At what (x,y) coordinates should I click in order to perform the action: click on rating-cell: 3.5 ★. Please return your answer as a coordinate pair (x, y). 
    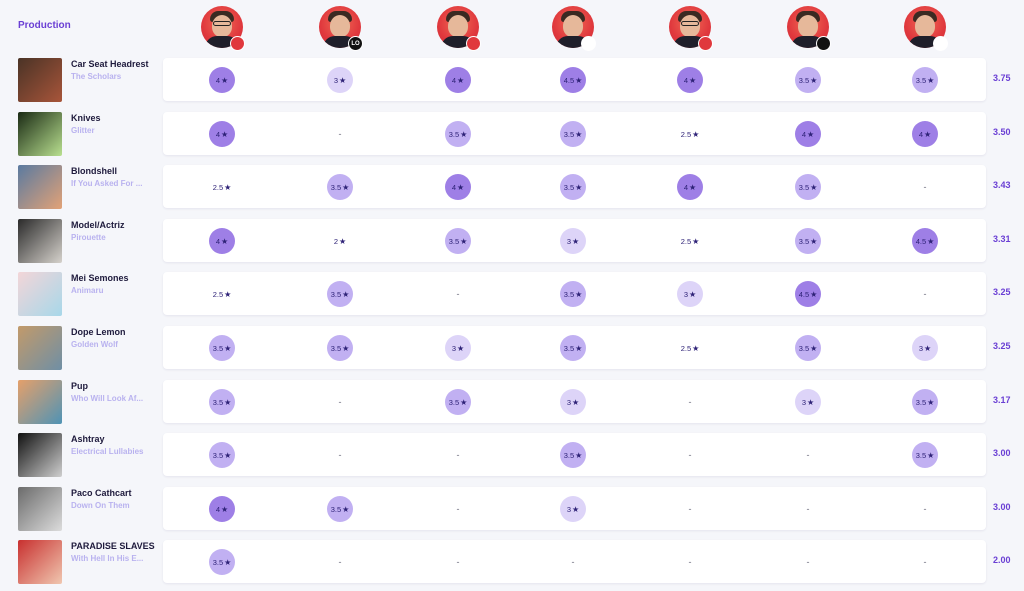
    Looking at the image, I should click on (808, 187).